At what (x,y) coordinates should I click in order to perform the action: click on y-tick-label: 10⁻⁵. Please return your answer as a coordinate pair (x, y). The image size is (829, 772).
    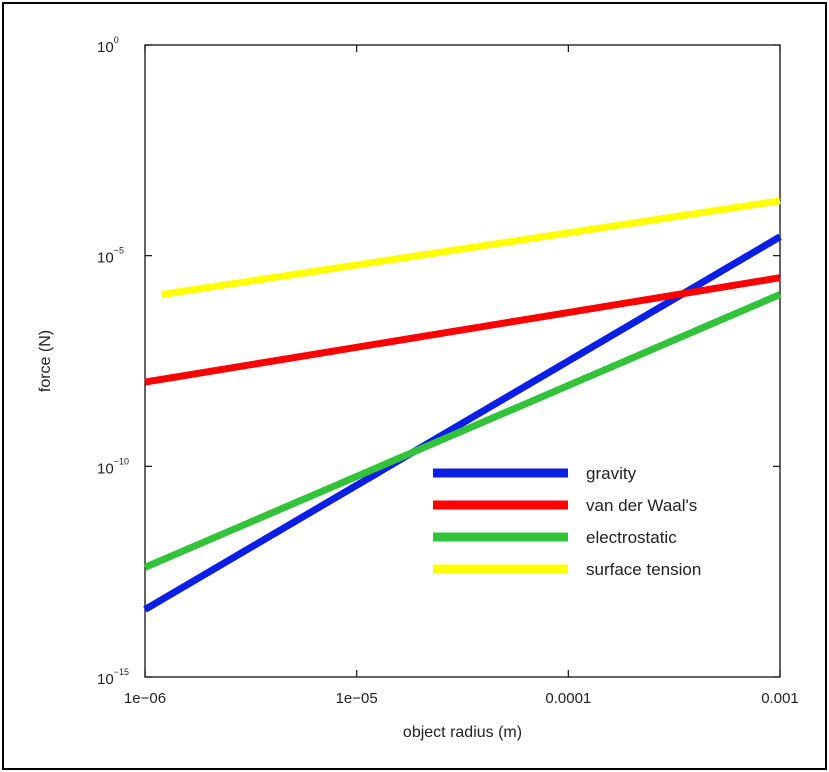
    Looking at the image, I should click on (110, 256).